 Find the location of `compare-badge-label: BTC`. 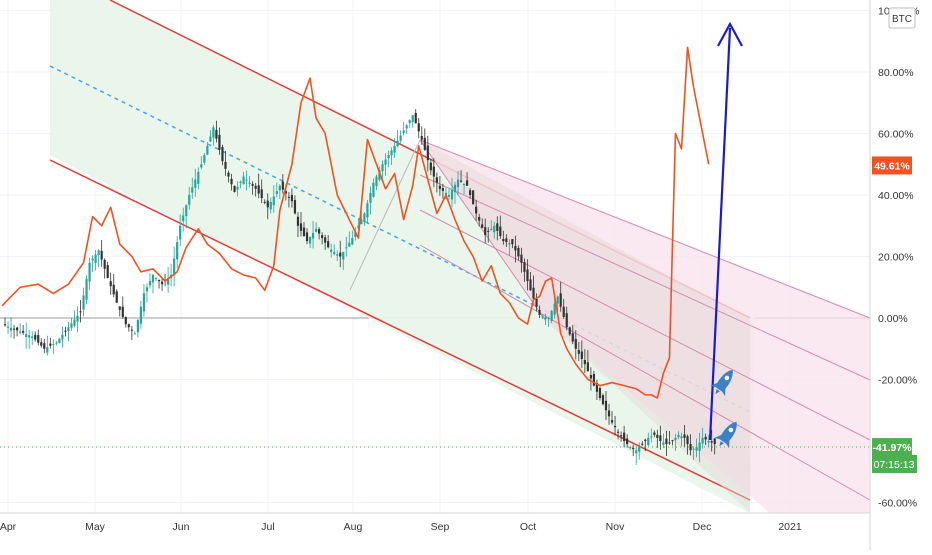

compare-badge-label: BTC is located at coordinates (902, 19).